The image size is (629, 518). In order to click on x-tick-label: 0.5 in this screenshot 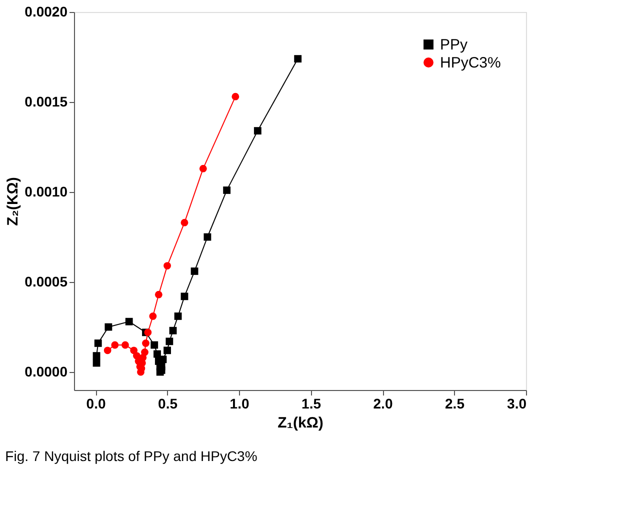, I will do `click(168, 404)`.